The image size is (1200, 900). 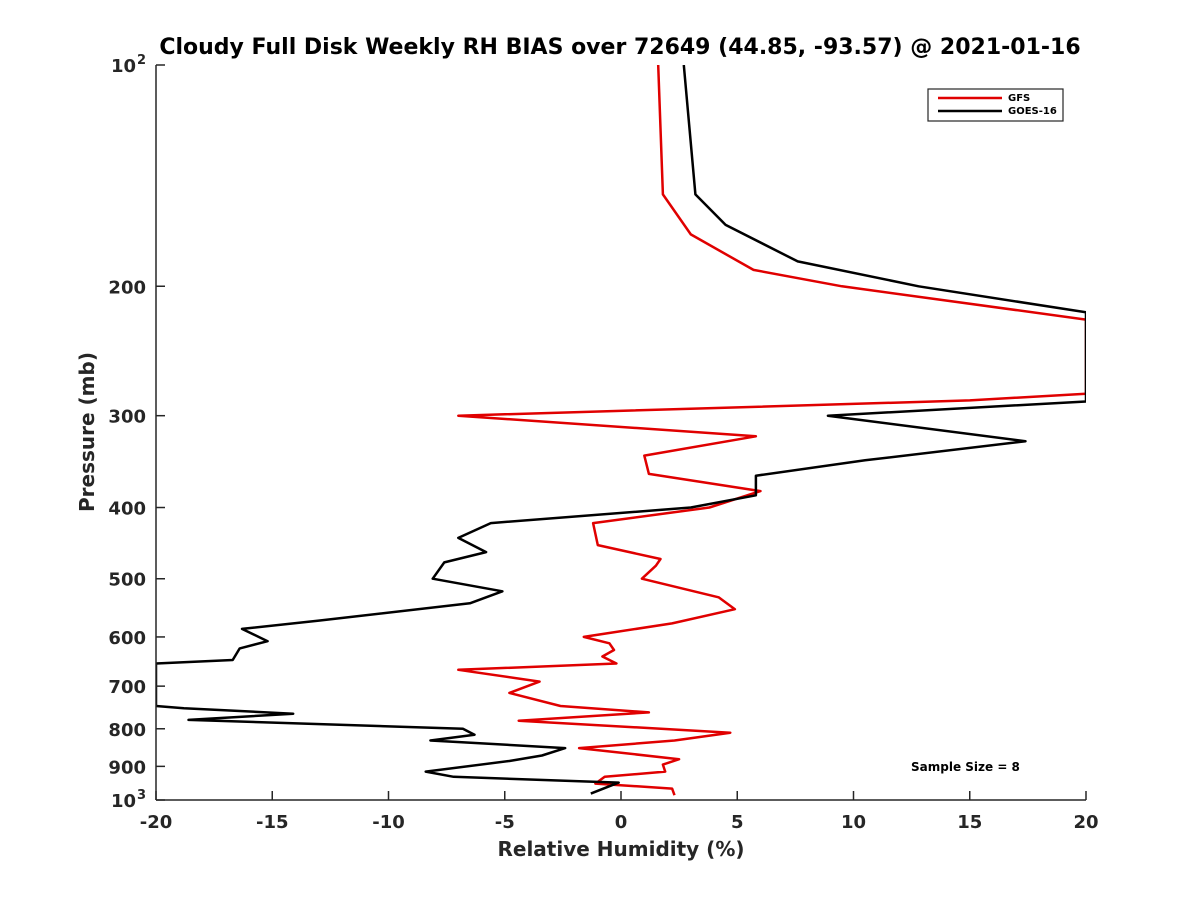 What do you see at coordinates (621, 822) in the screenshot?
I see `x-tick-label: 0` at bounding box center [621, 822].